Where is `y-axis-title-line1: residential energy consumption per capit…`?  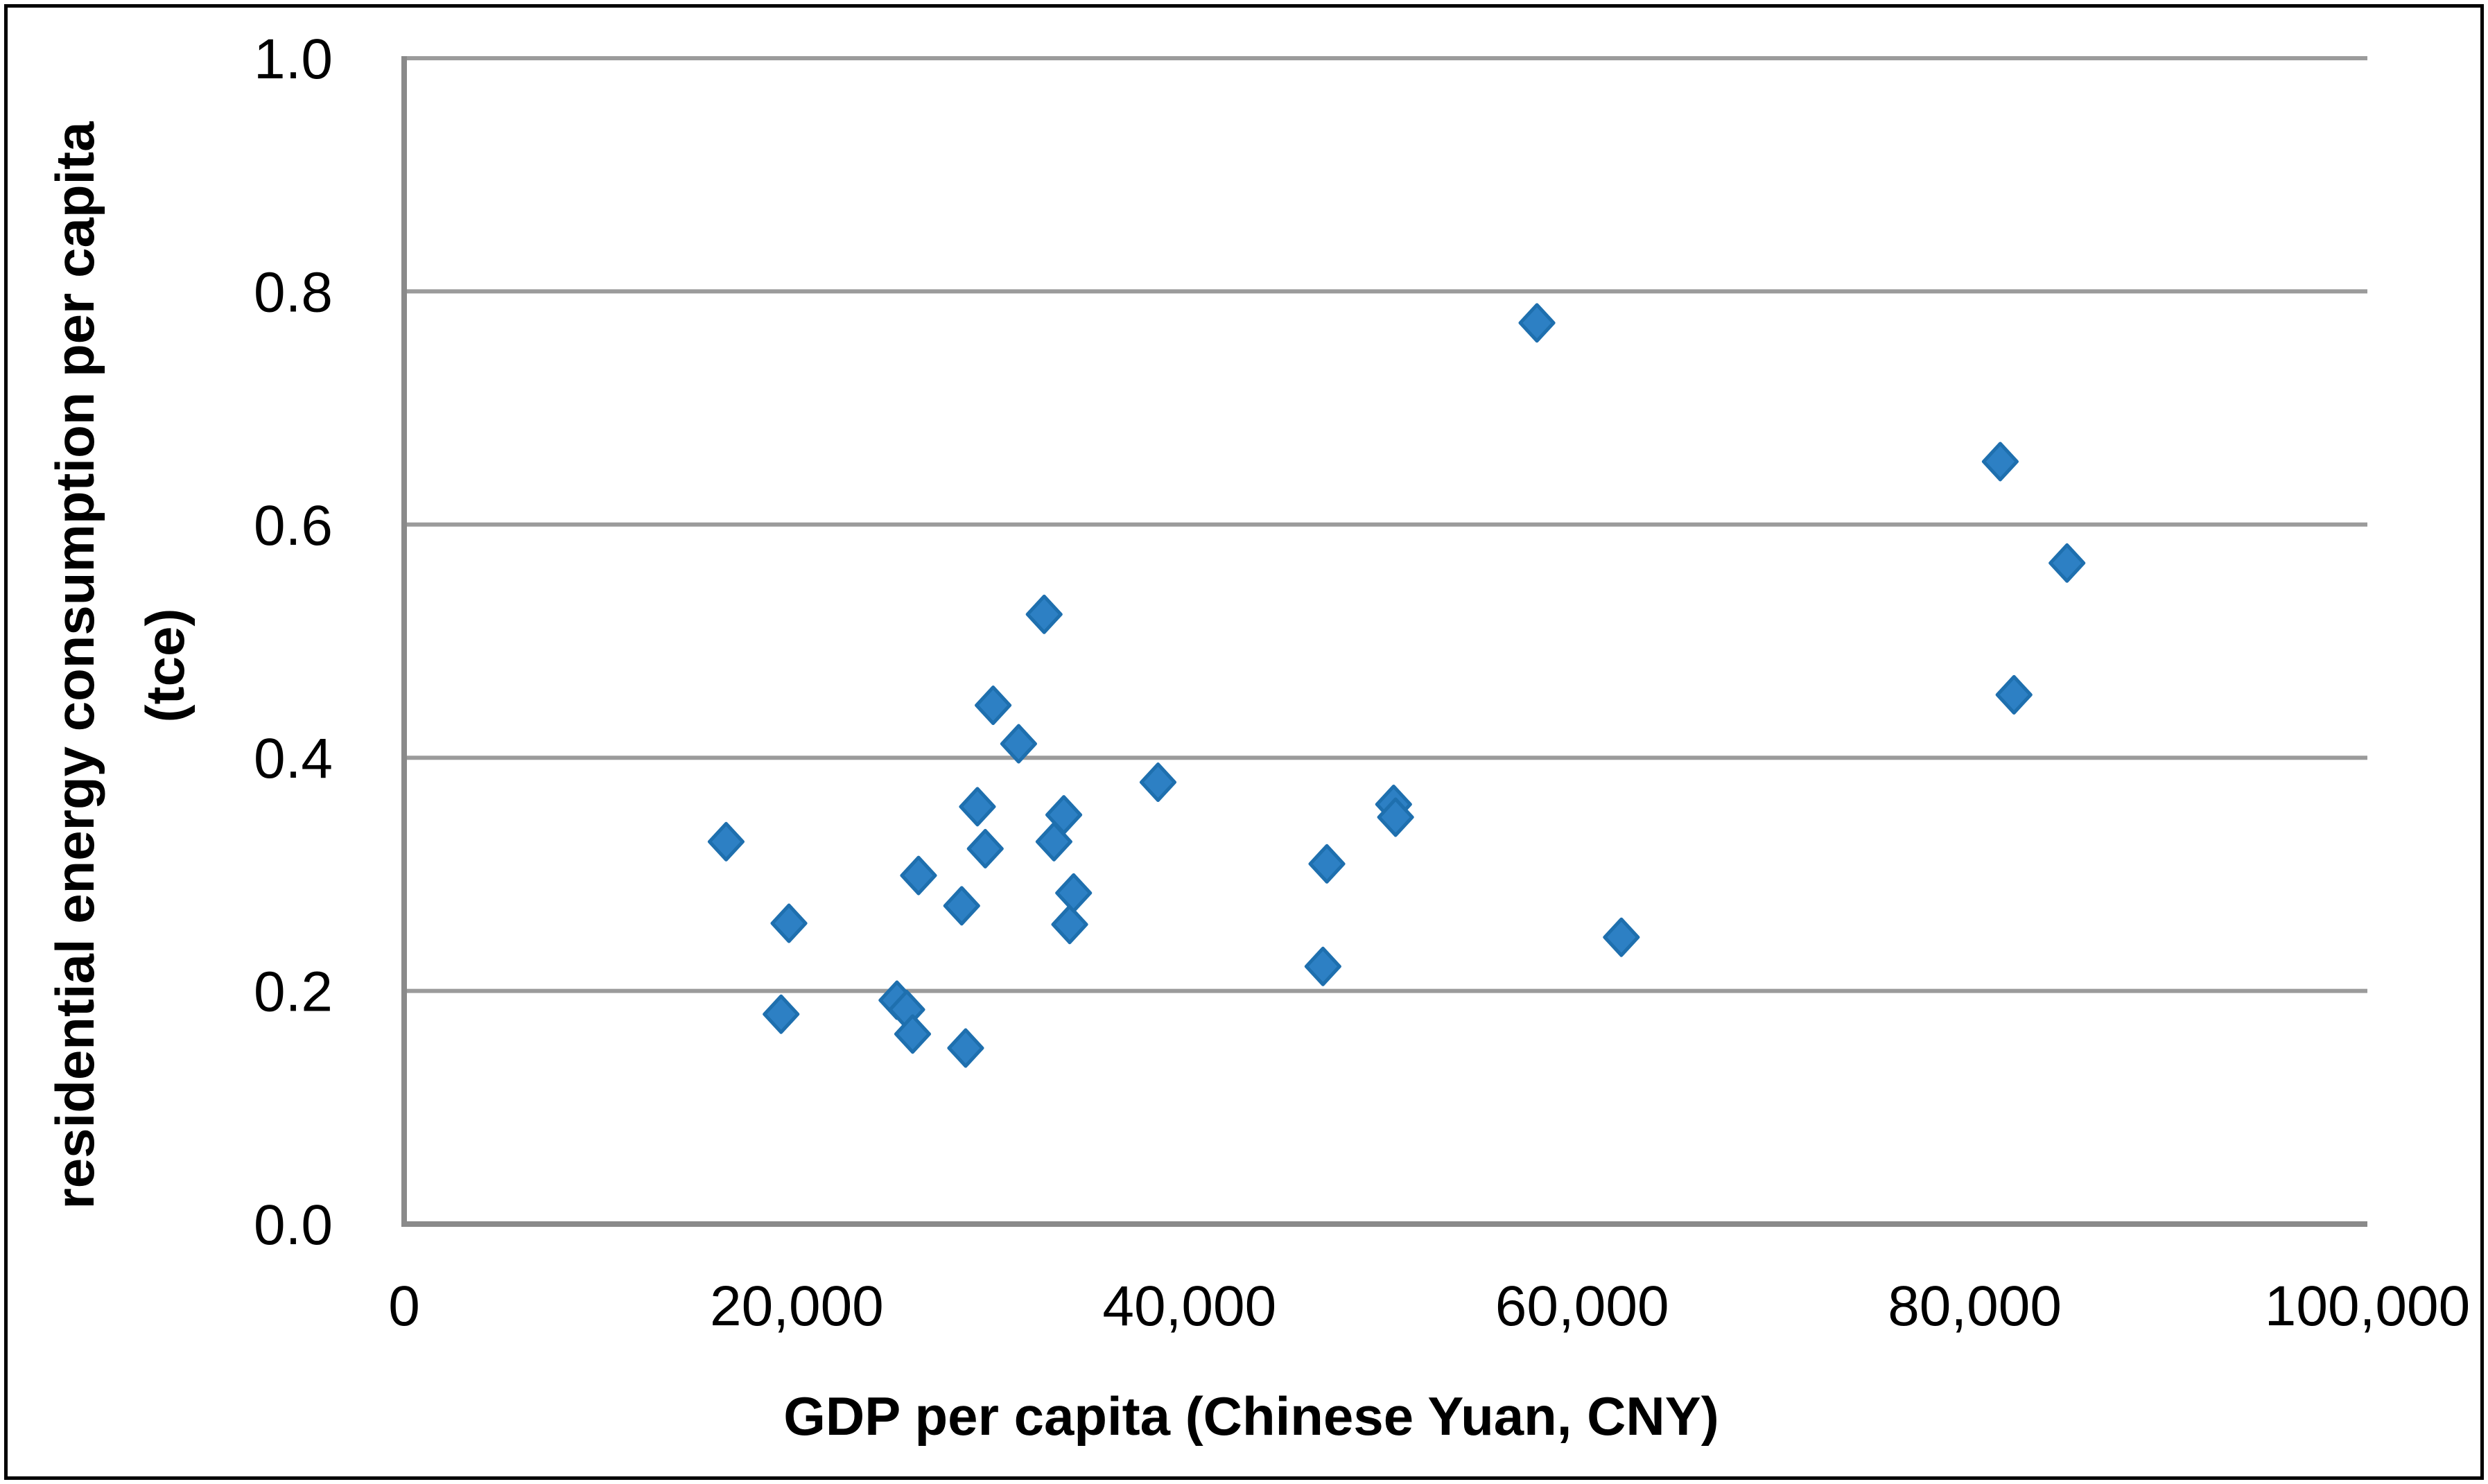
y-axis-title-line1: residential energy consumption per capit… is located at coordinates (74, 665).